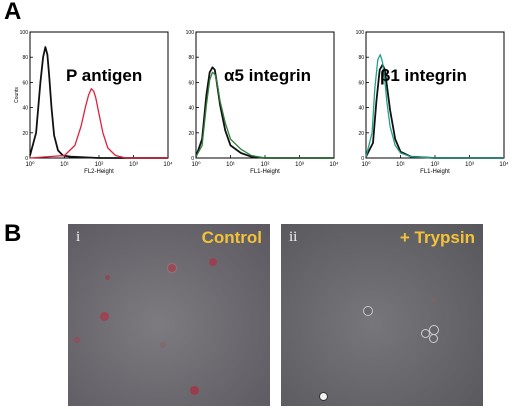 The height and width of the screenshot is (409, 520). I want to click on panel-label-a: A, so click(13, 12).